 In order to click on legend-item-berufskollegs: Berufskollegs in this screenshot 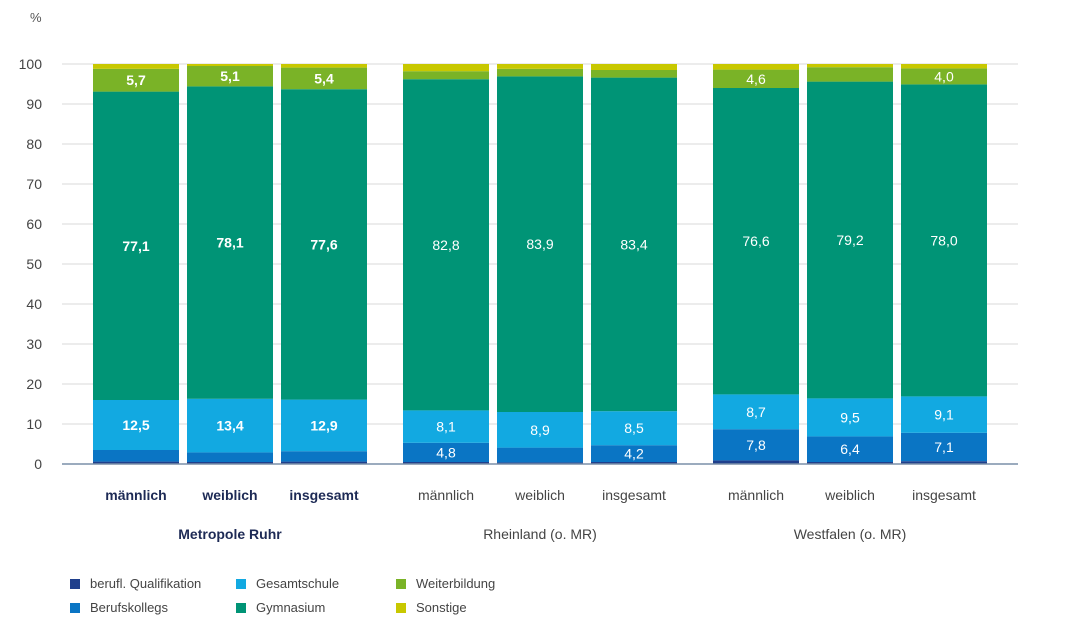, I will do `click(119, 607)`.